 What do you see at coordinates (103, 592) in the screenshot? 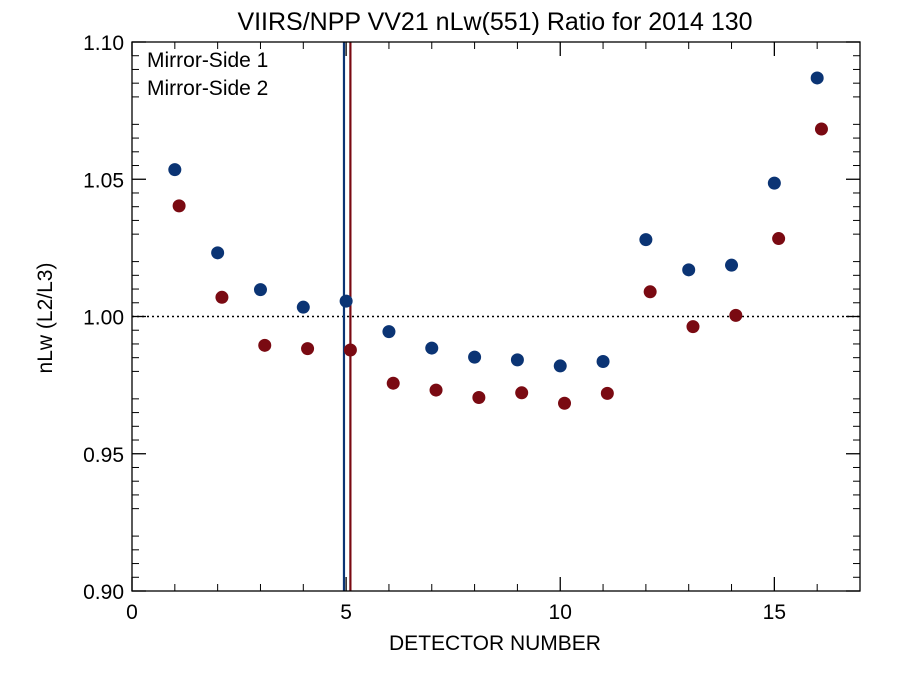
I see `y-tick-label: 0.90` at bounding box center [103, 592].